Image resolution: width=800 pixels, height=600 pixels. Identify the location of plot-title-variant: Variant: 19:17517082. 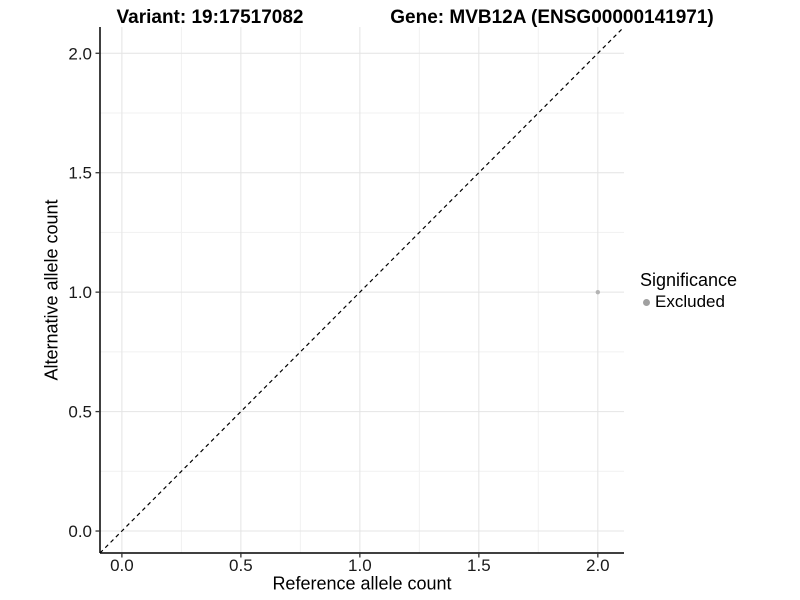
(210, 17).